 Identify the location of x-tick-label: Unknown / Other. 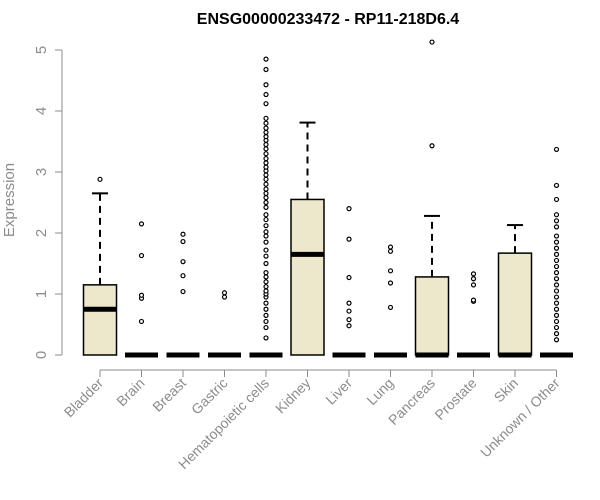
(520, 418).